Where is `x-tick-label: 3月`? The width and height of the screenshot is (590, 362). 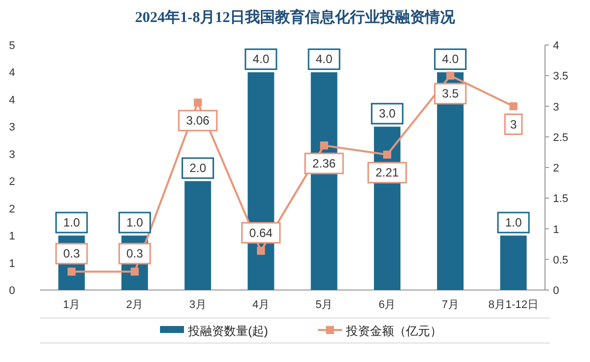 x-tick-label: 3月 is located at coordinates (197, 305).